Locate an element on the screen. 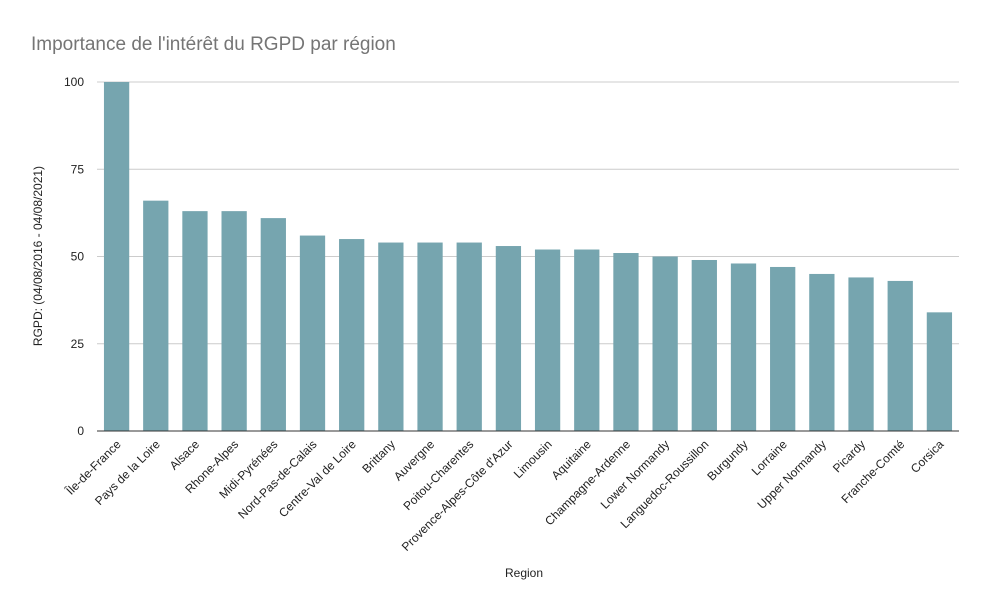 The height and width of the screenshot is (611, 989). x-axis-label: Region is located at coordinates (524, 573).